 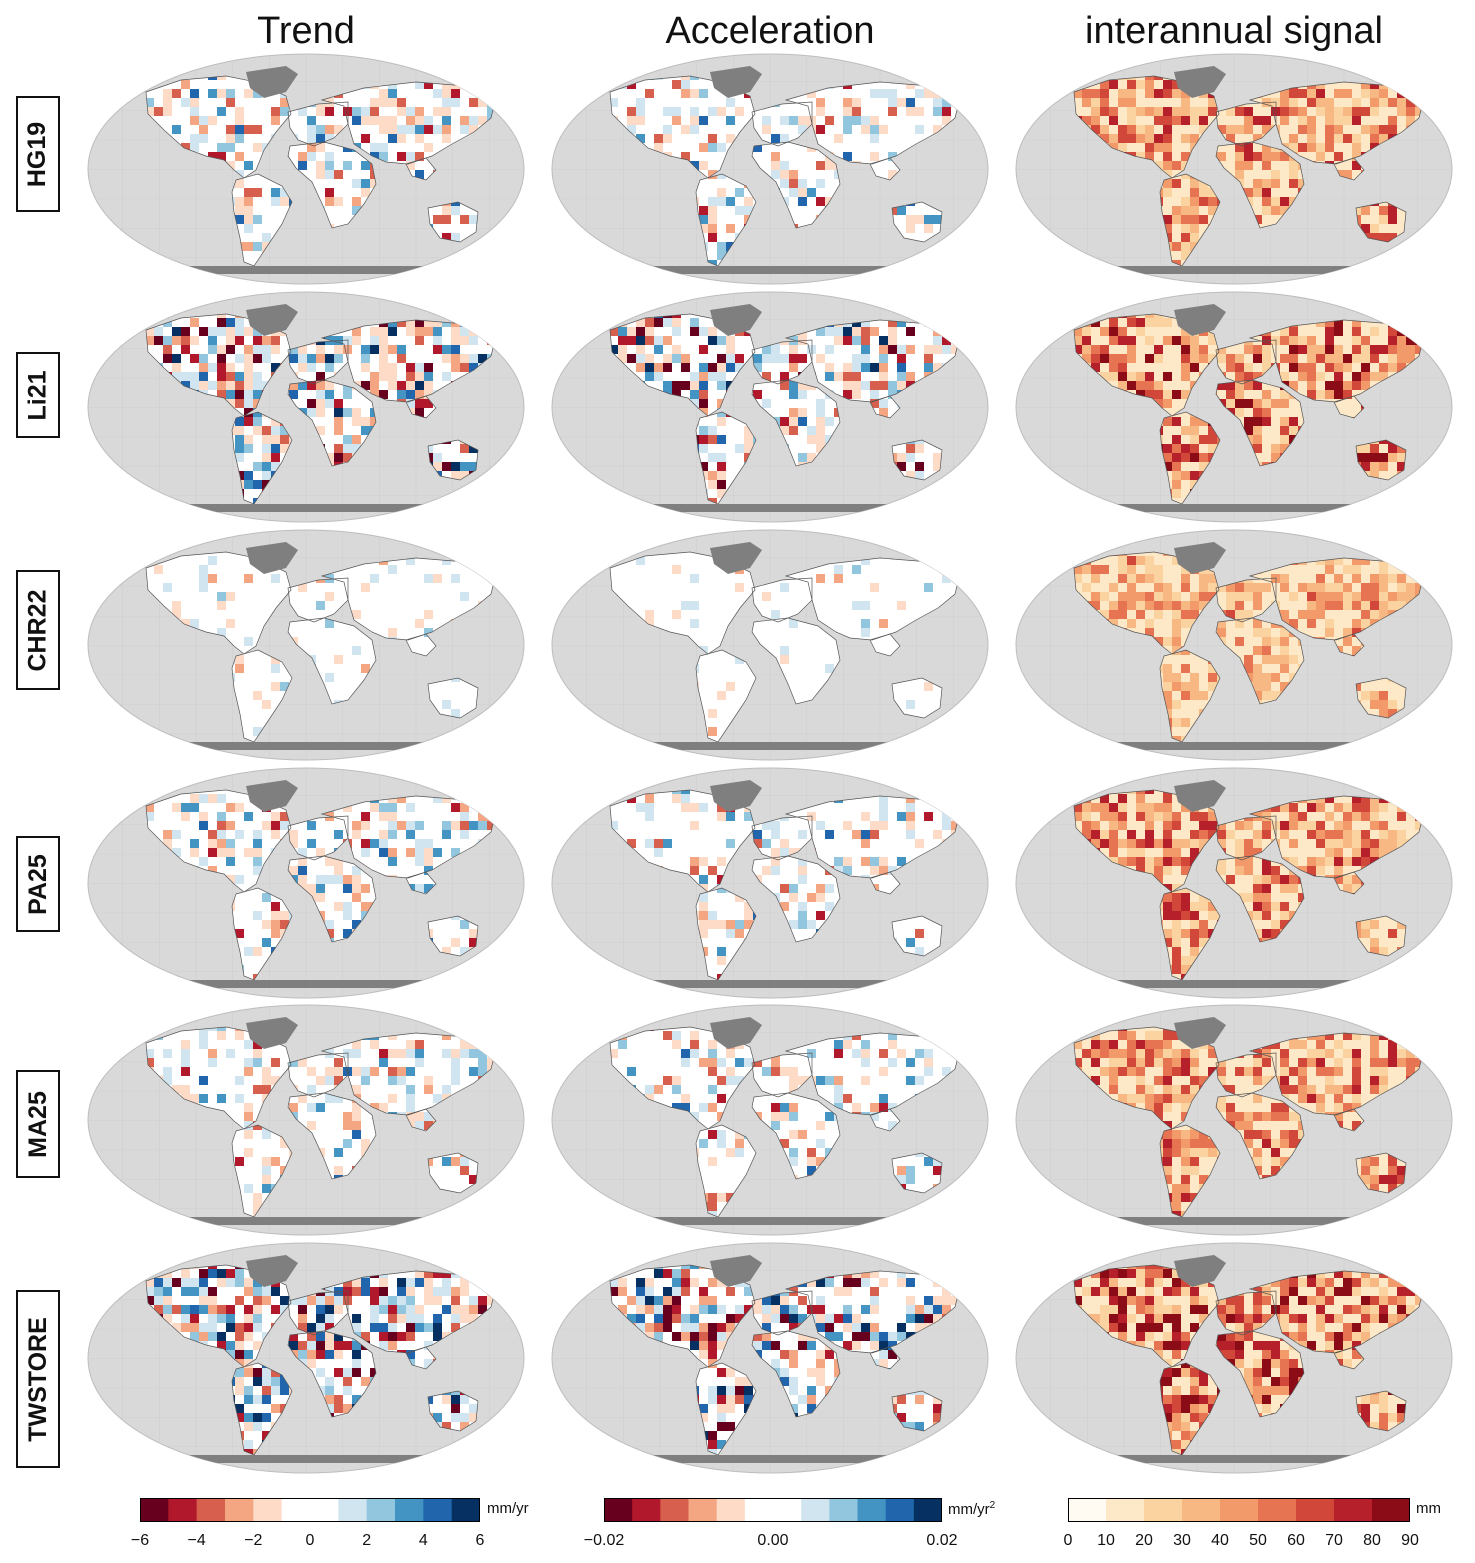 What do you see at coordinates (1234, 1120) in the screenshot?
I see `map-panel-ma25-interannual` at bounding box center [1234, 1120].